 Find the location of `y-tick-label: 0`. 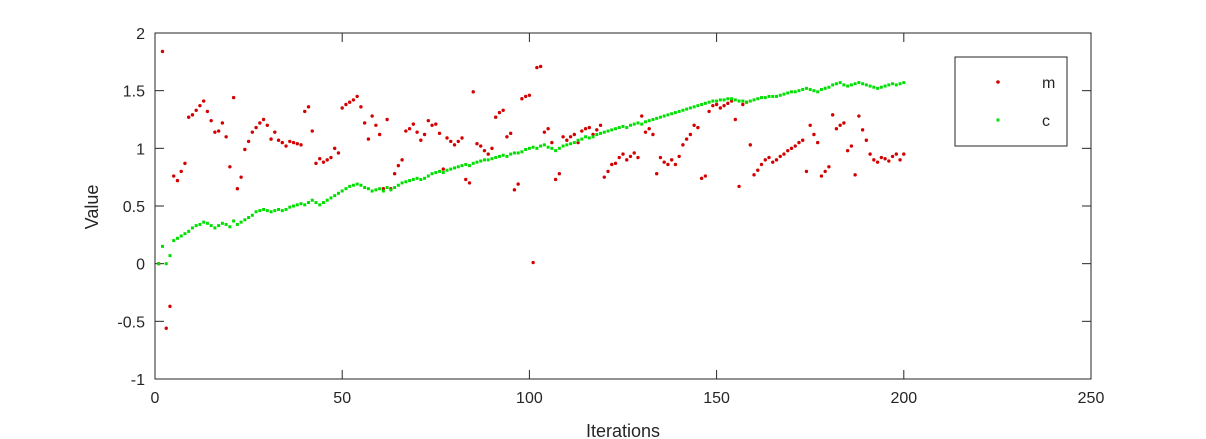

y-tick-label: 0 is located at coordinates (140, 265).